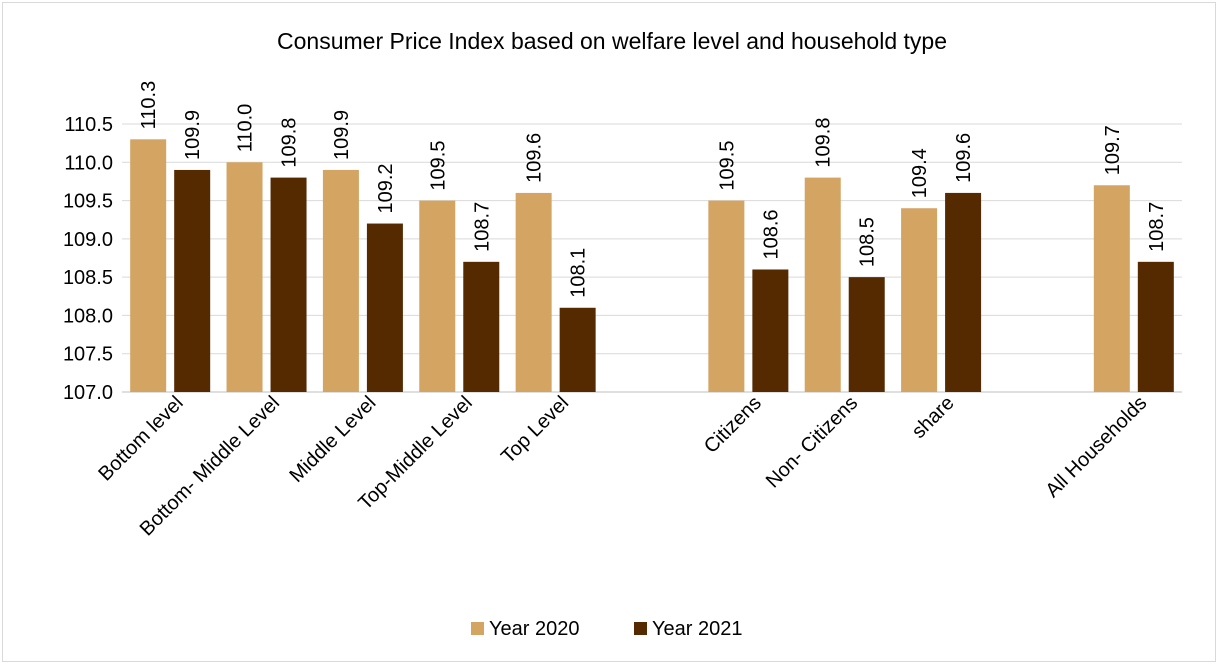 This screenshot has width=1220, height=666. I want to click on category-label: Non- Citizens, so click(812, 442).